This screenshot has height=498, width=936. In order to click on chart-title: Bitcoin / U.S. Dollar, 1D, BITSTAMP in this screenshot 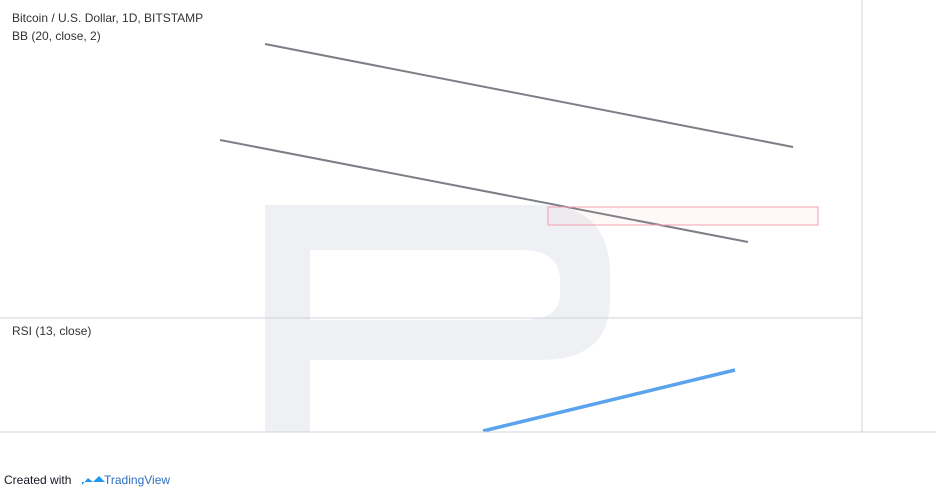, I will do `click(107, 18)`.